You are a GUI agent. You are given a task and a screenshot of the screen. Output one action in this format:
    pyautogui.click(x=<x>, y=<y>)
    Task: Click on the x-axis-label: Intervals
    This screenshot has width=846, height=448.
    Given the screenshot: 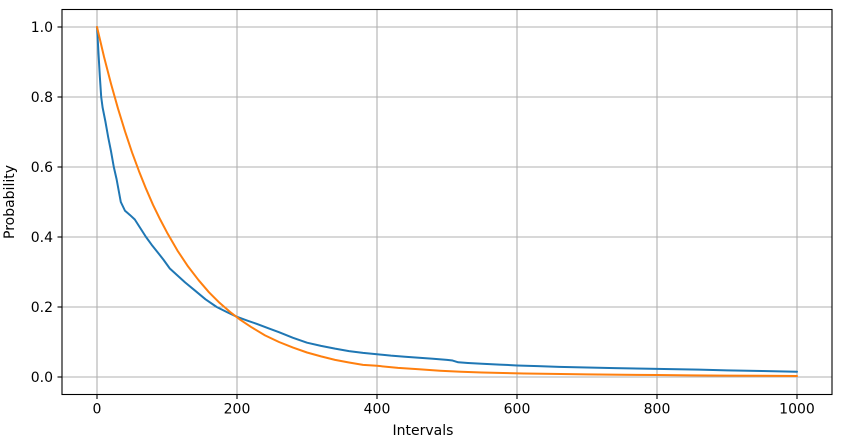 What is the action you would take?
    pyautogui.click(x=423, y=431)
    